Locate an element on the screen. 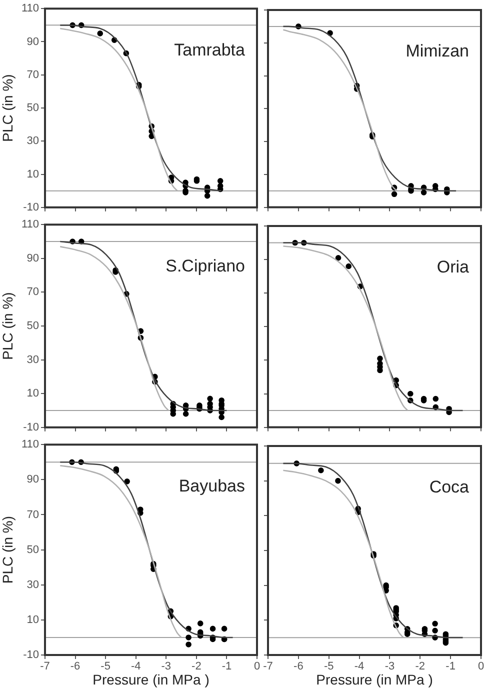 The height and width of the screenshot is (689, 487). text: Mimizan is located at coordinates (437, 51).